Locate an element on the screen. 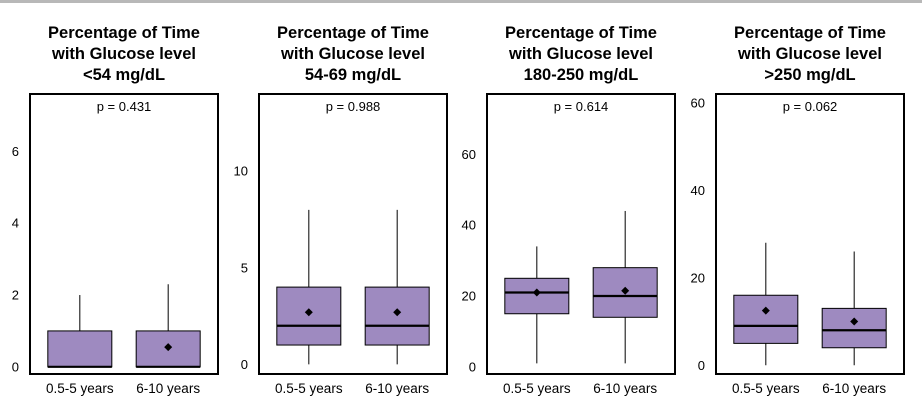 The image size is (922, 408). p-value-label: p = 0.614 is located at coordinates (581, 106).